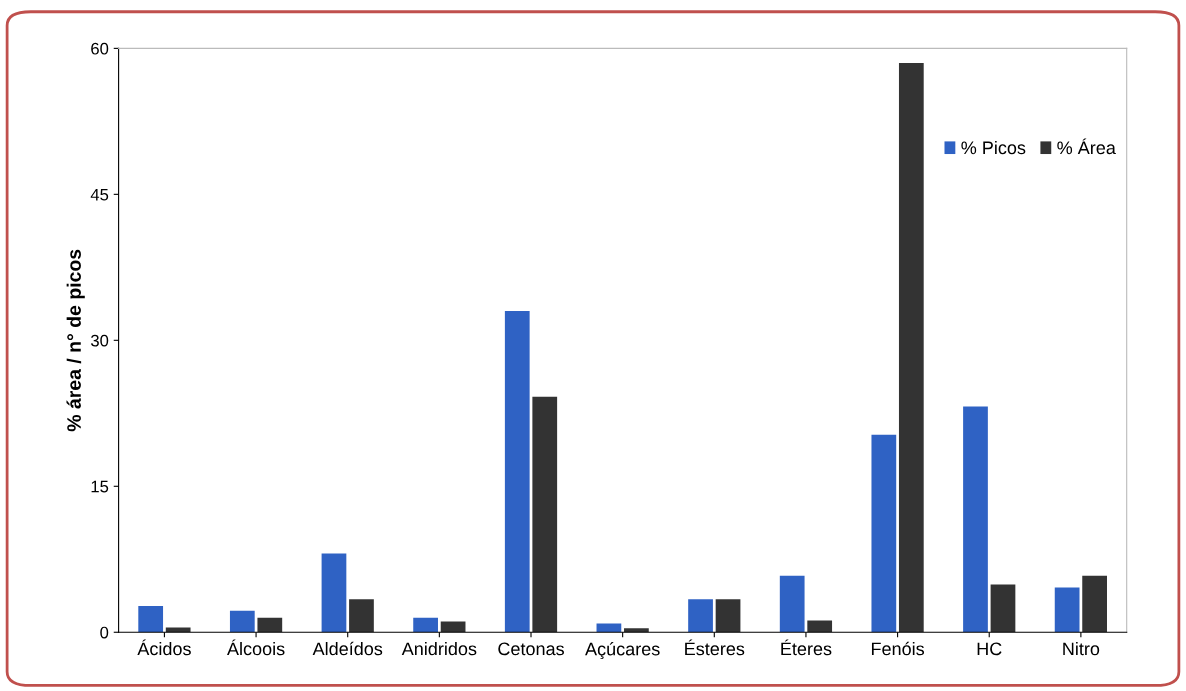  Describe the element at coordinates (989, 649) in the screenshot. I see `x-tick-label: HC` at that location.